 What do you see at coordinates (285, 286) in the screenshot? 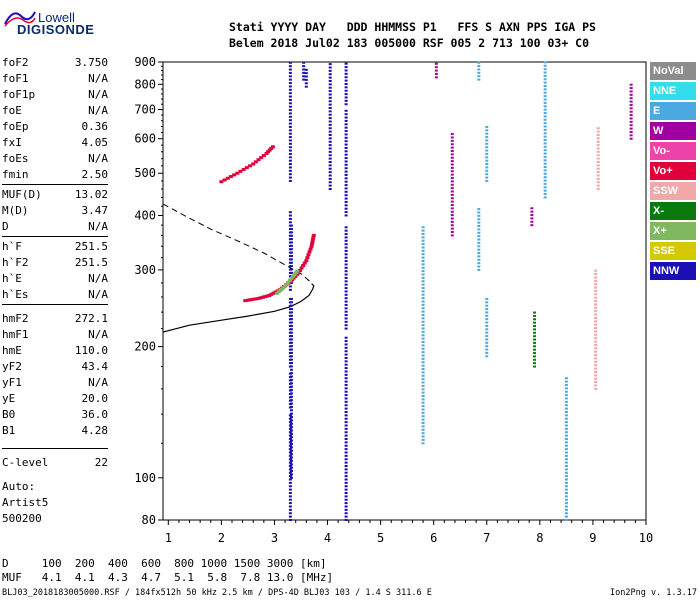
I see `x-plus-trace-mark` at bounding box center [285, 286].